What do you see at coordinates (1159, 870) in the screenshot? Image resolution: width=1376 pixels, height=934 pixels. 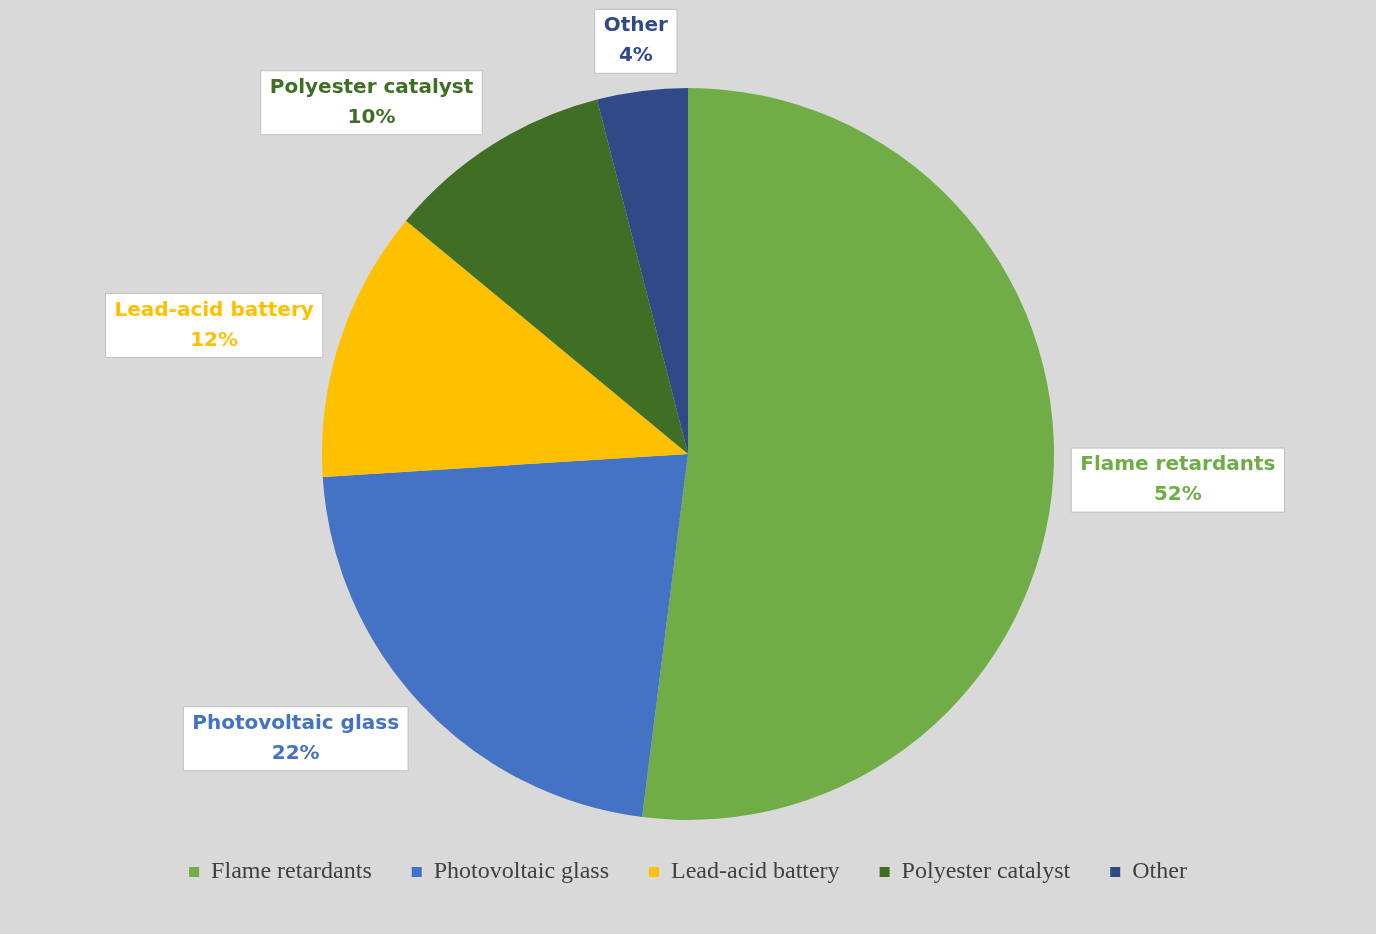 I see `legend-label: Other` at bounding box center [1159, 870].